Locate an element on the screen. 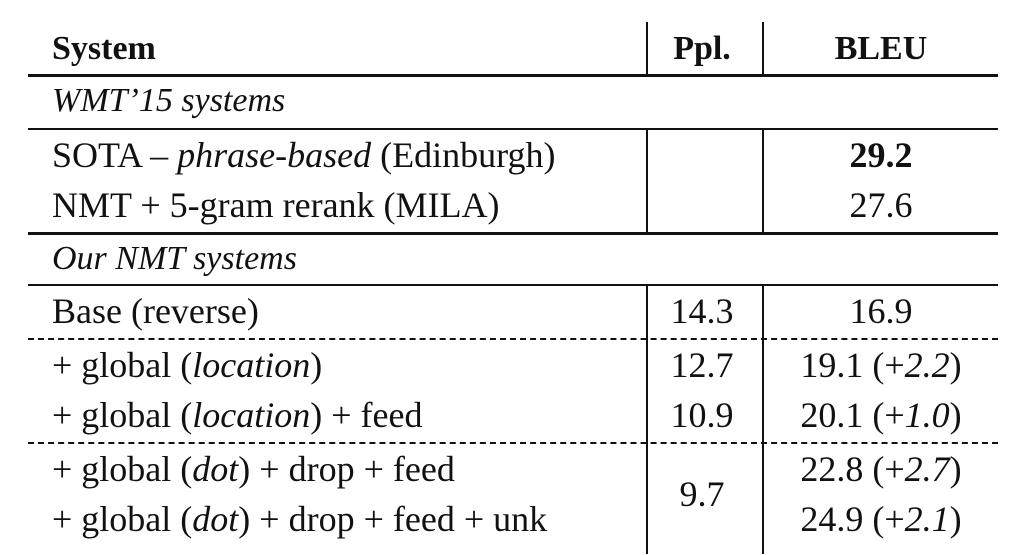 The height and width of the screenshot is (555, 1022). header-system: System is located at coordinates (104, 48).